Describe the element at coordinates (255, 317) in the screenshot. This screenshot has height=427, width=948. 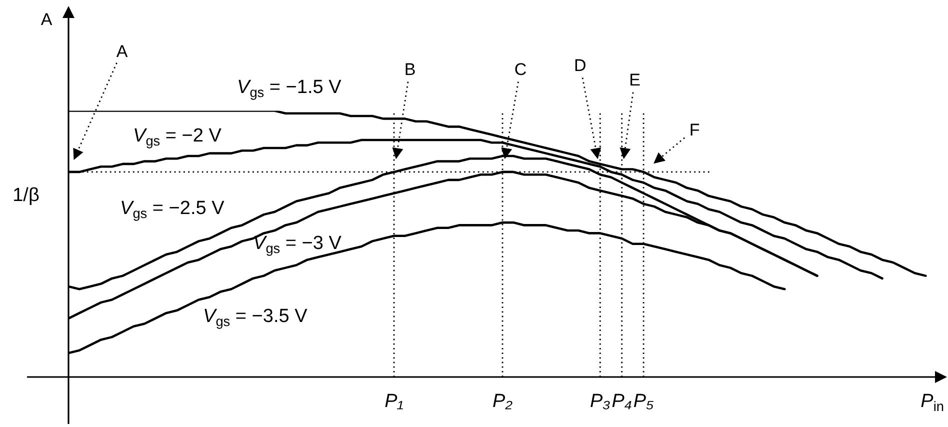
I see `series-label: V$_{gs}$ = −3.5 V` at that location.